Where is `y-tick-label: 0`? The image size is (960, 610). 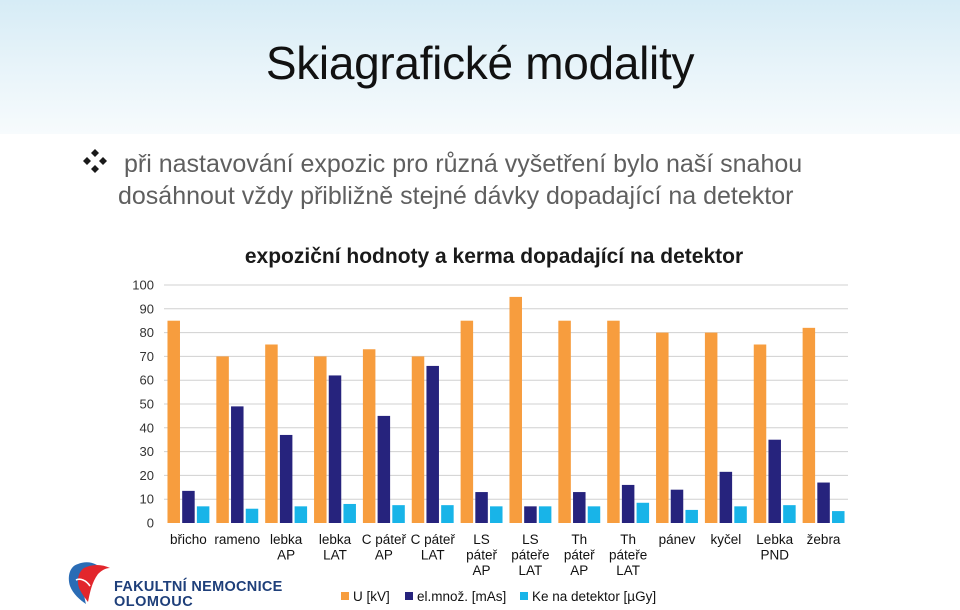
y-tick-label: 0 is located at coordinates (150, 523).